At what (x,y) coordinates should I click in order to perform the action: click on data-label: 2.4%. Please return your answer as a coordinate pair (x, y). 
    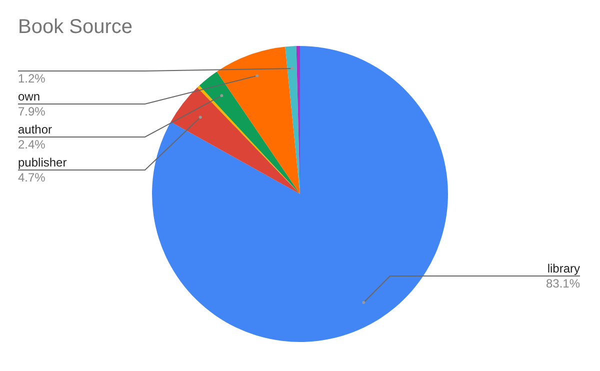
    Looking at the image, I should click on (32, 144).